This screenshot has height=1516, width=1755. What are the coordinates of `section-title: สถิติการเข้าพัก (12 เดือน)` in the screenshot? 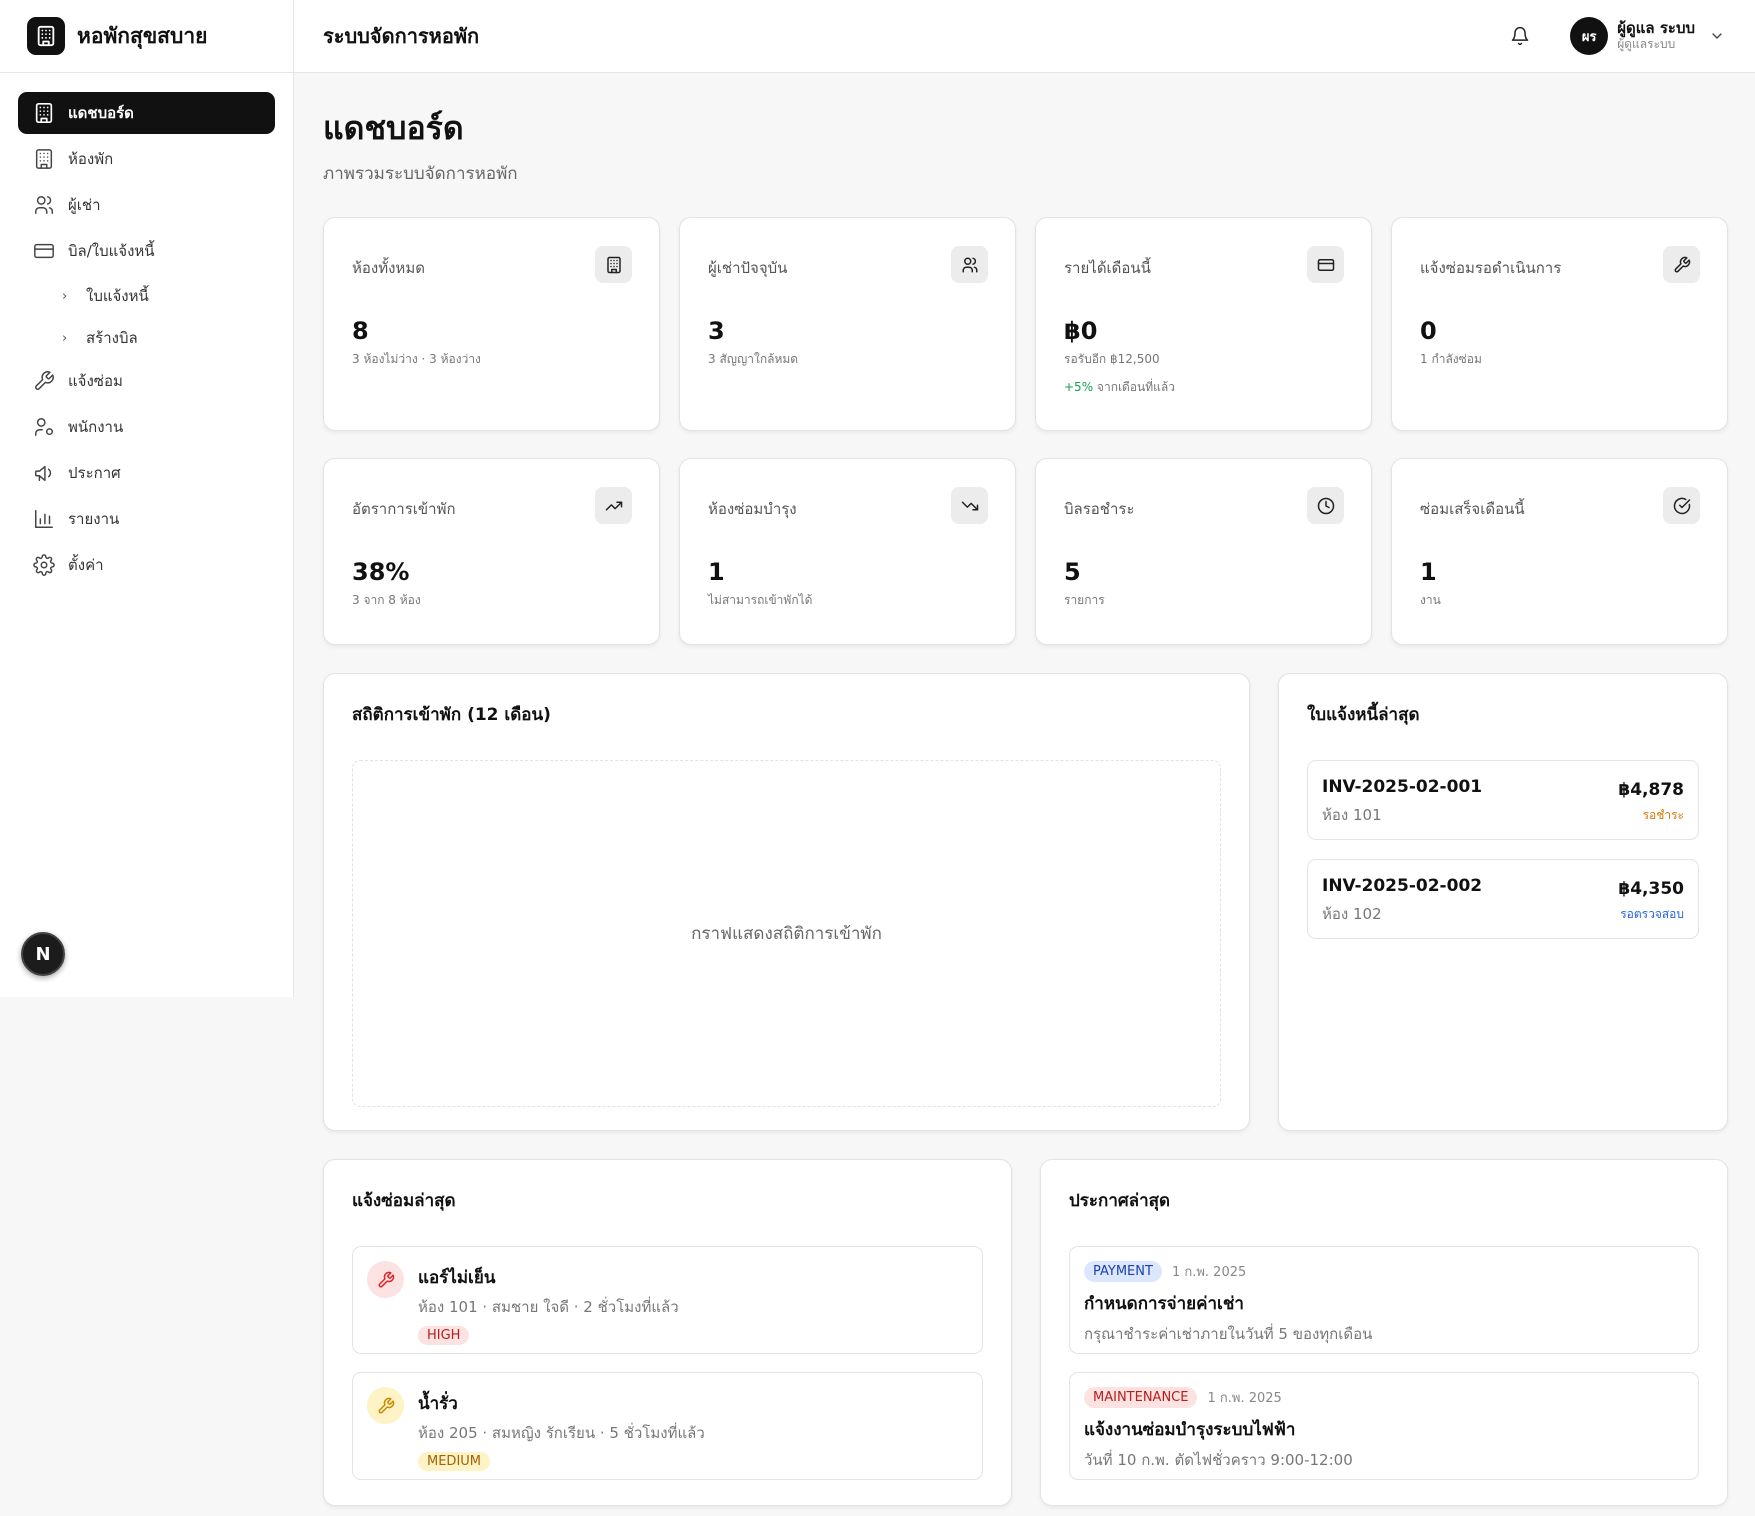 It's located at (451, 715).